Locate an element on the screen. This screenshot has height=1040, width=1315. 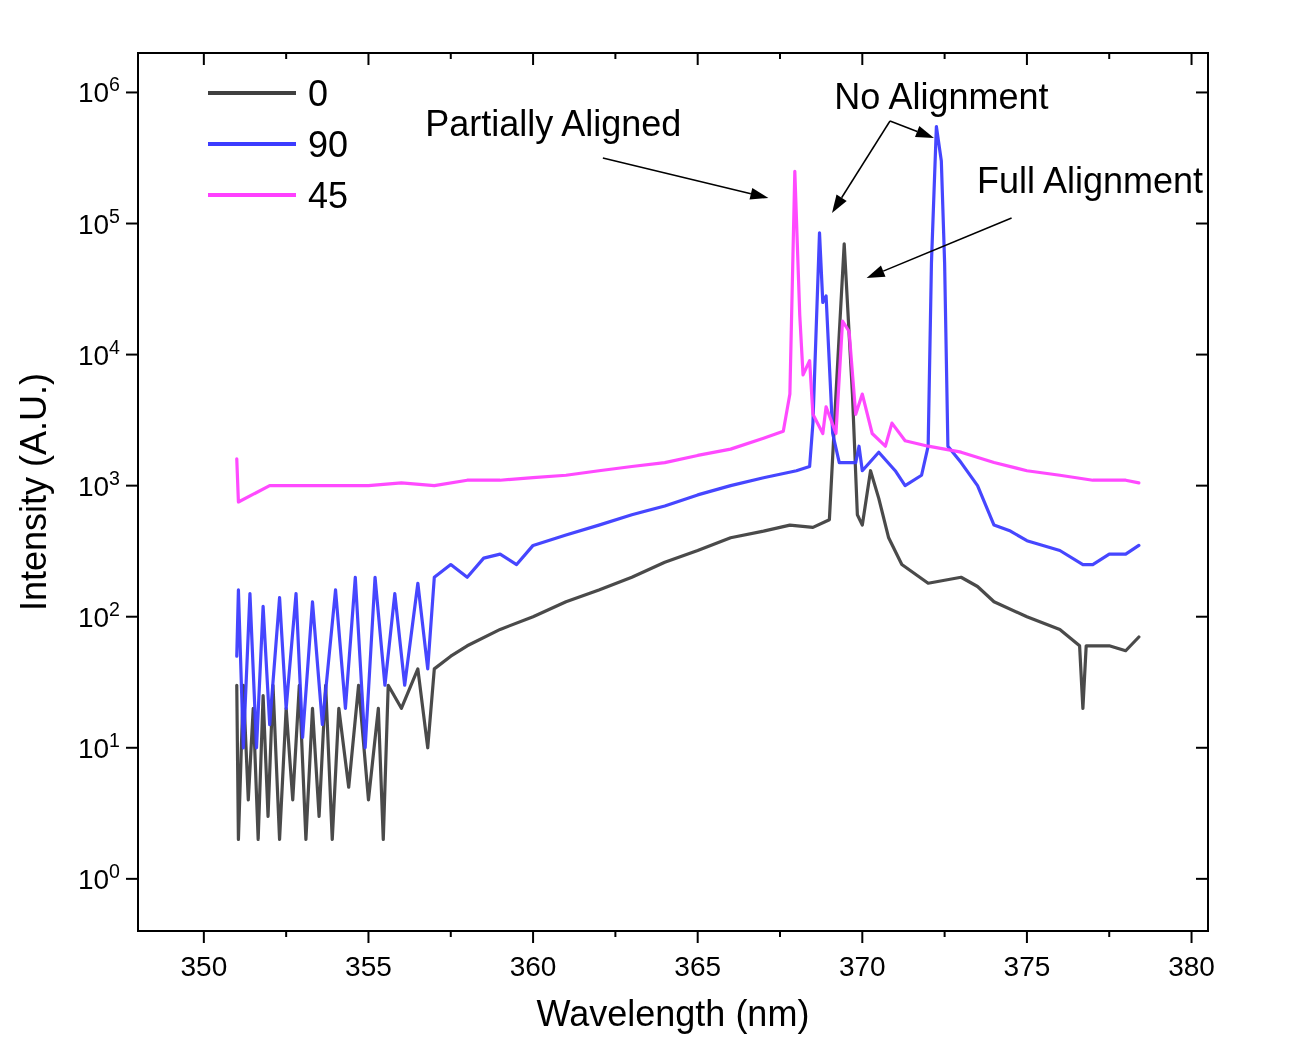
legend-label: 45 is located at coordinates (328, 195).